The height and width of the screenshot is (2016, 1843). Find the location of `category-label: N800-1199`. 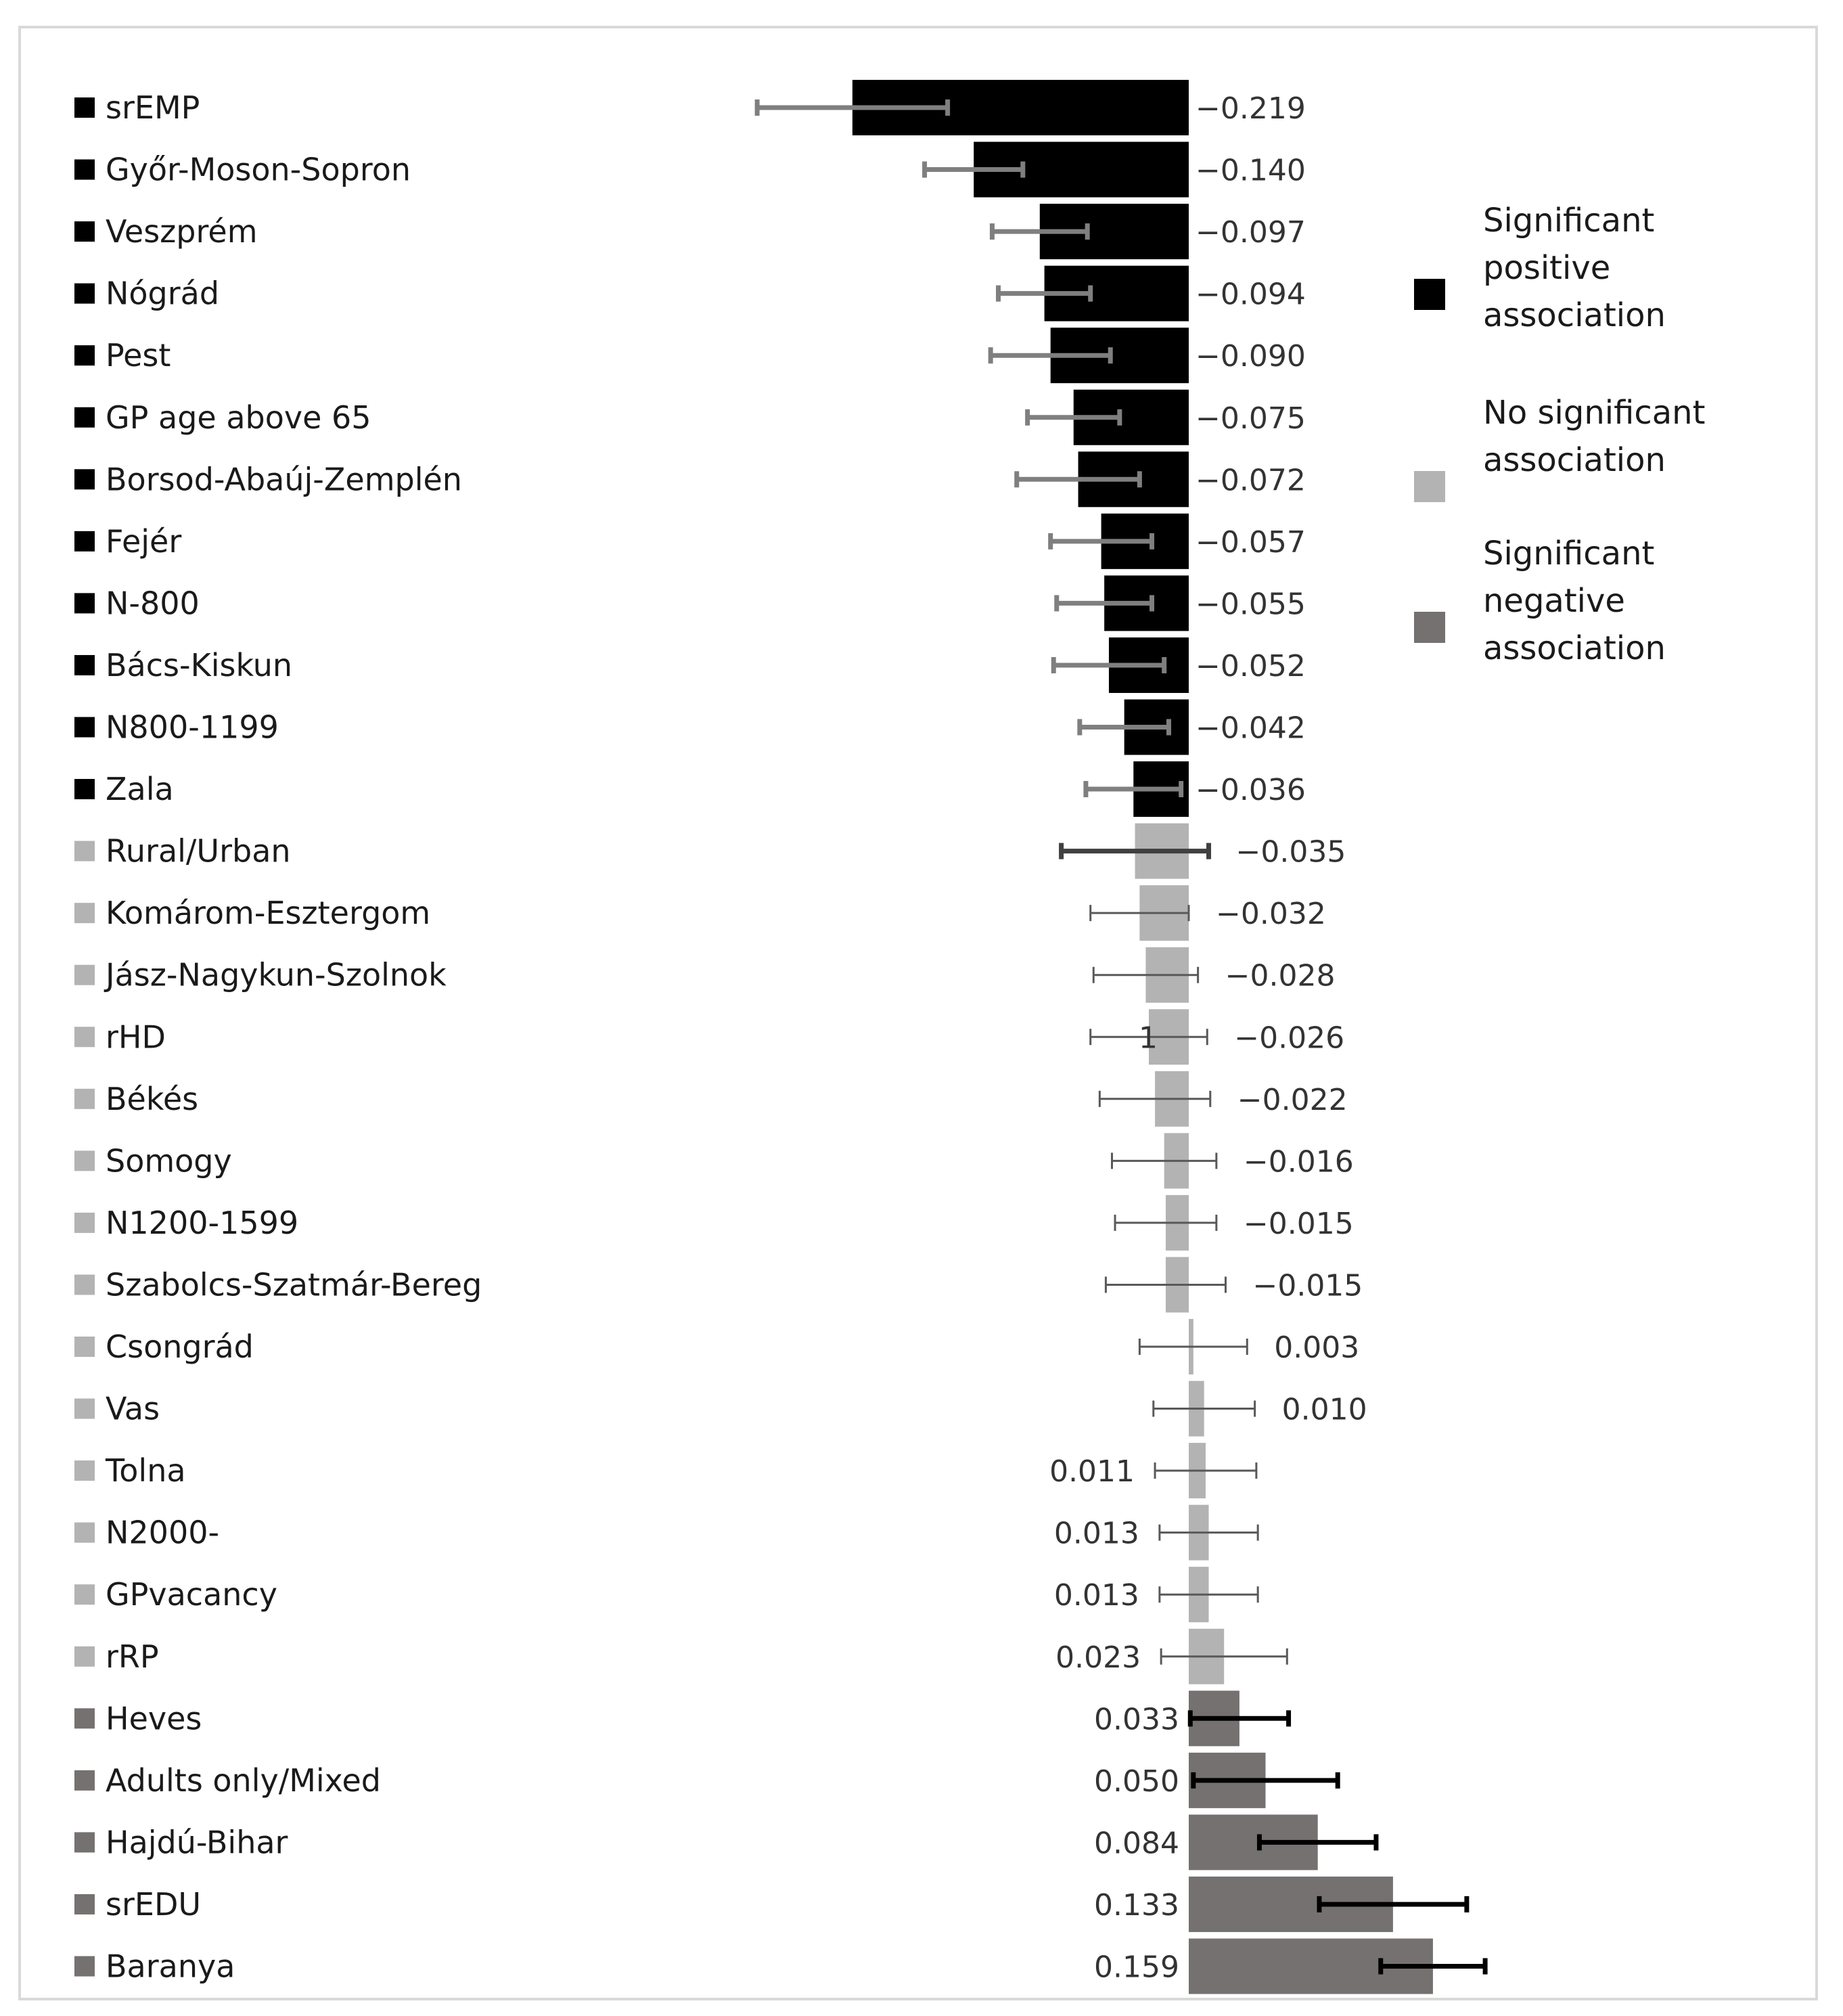

category-label: N800-1199 is located at coordinates (192, 728).